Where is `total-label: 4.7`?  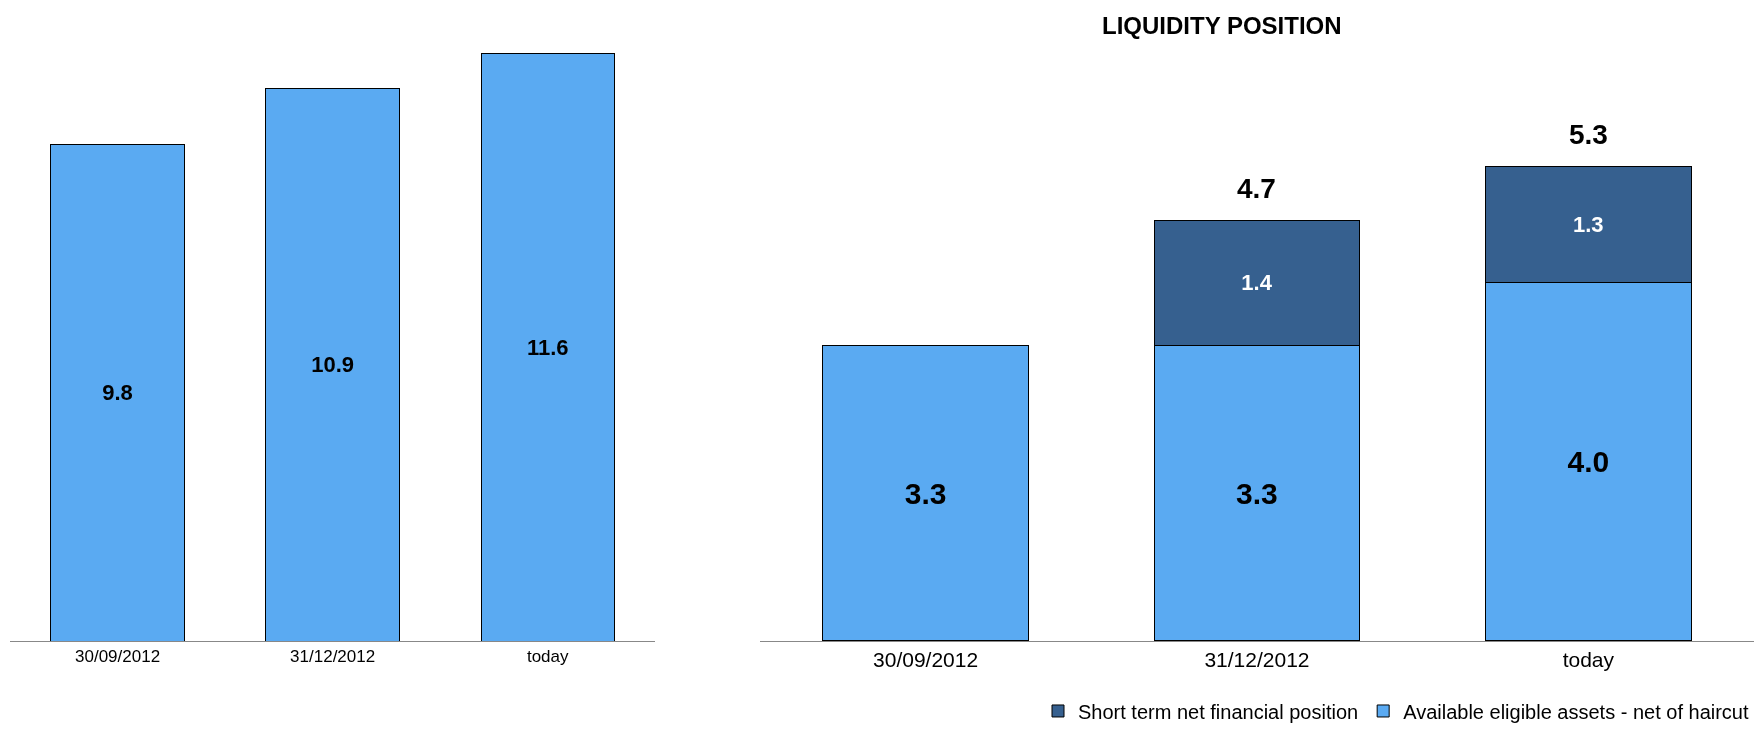
total-label: 4.7 is located at coordinates (1256, 188).